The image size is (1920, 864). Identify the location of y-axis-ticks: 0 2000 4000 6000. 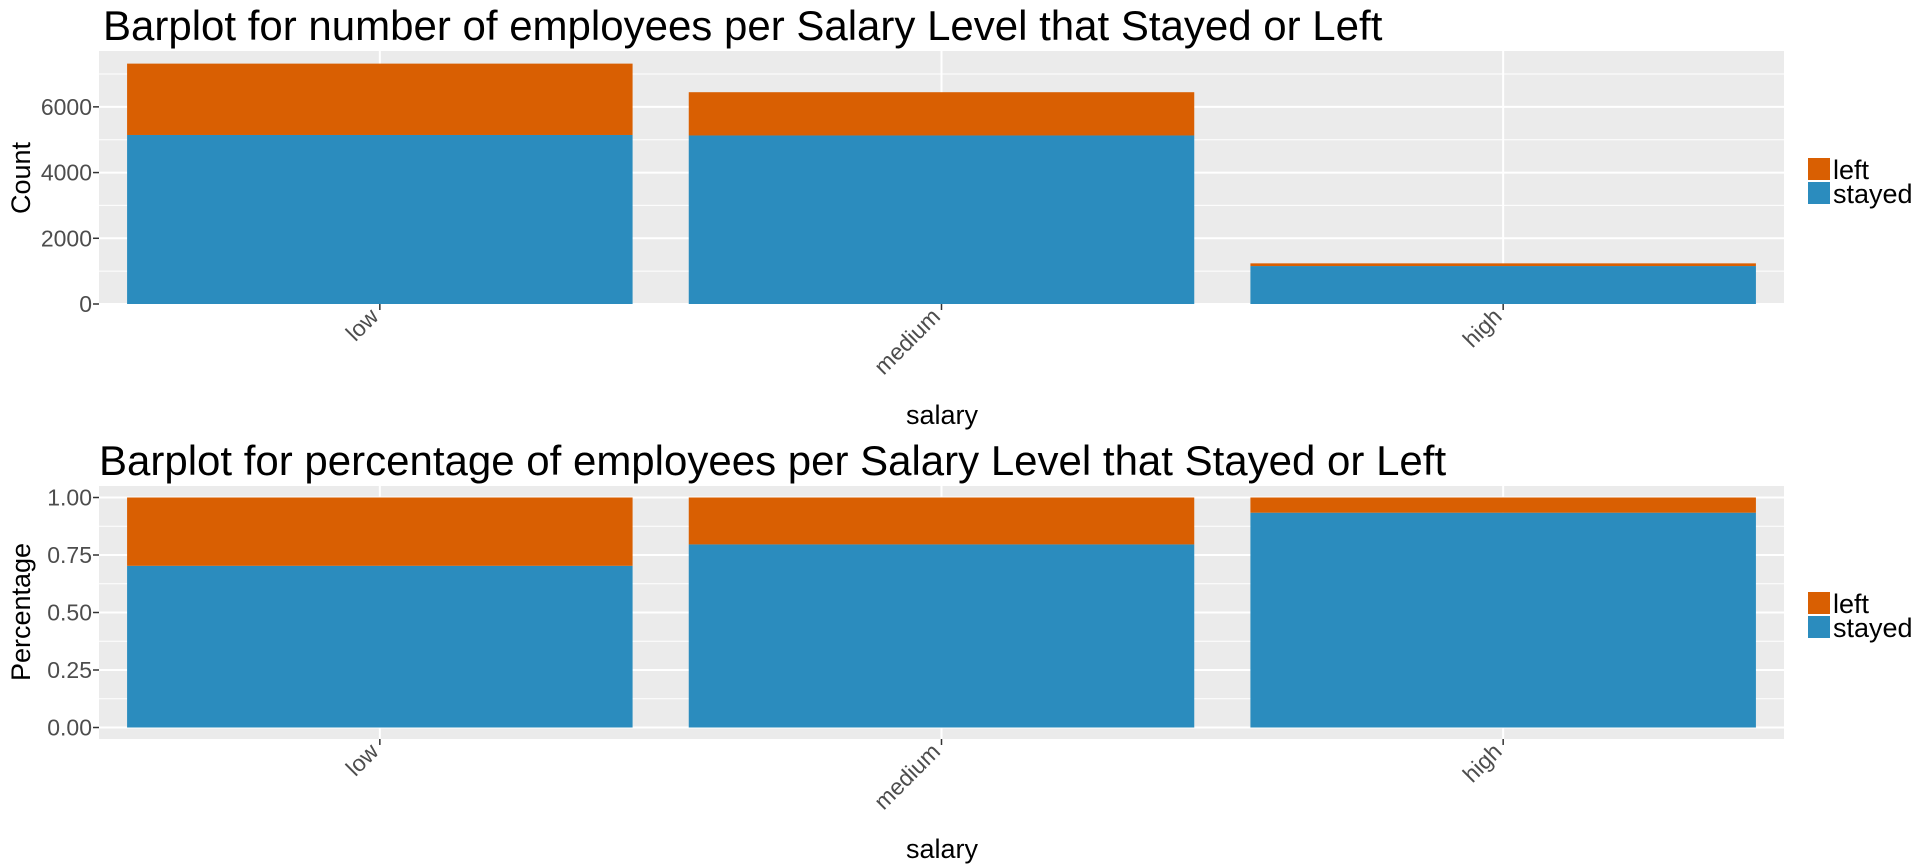
(70, 205).